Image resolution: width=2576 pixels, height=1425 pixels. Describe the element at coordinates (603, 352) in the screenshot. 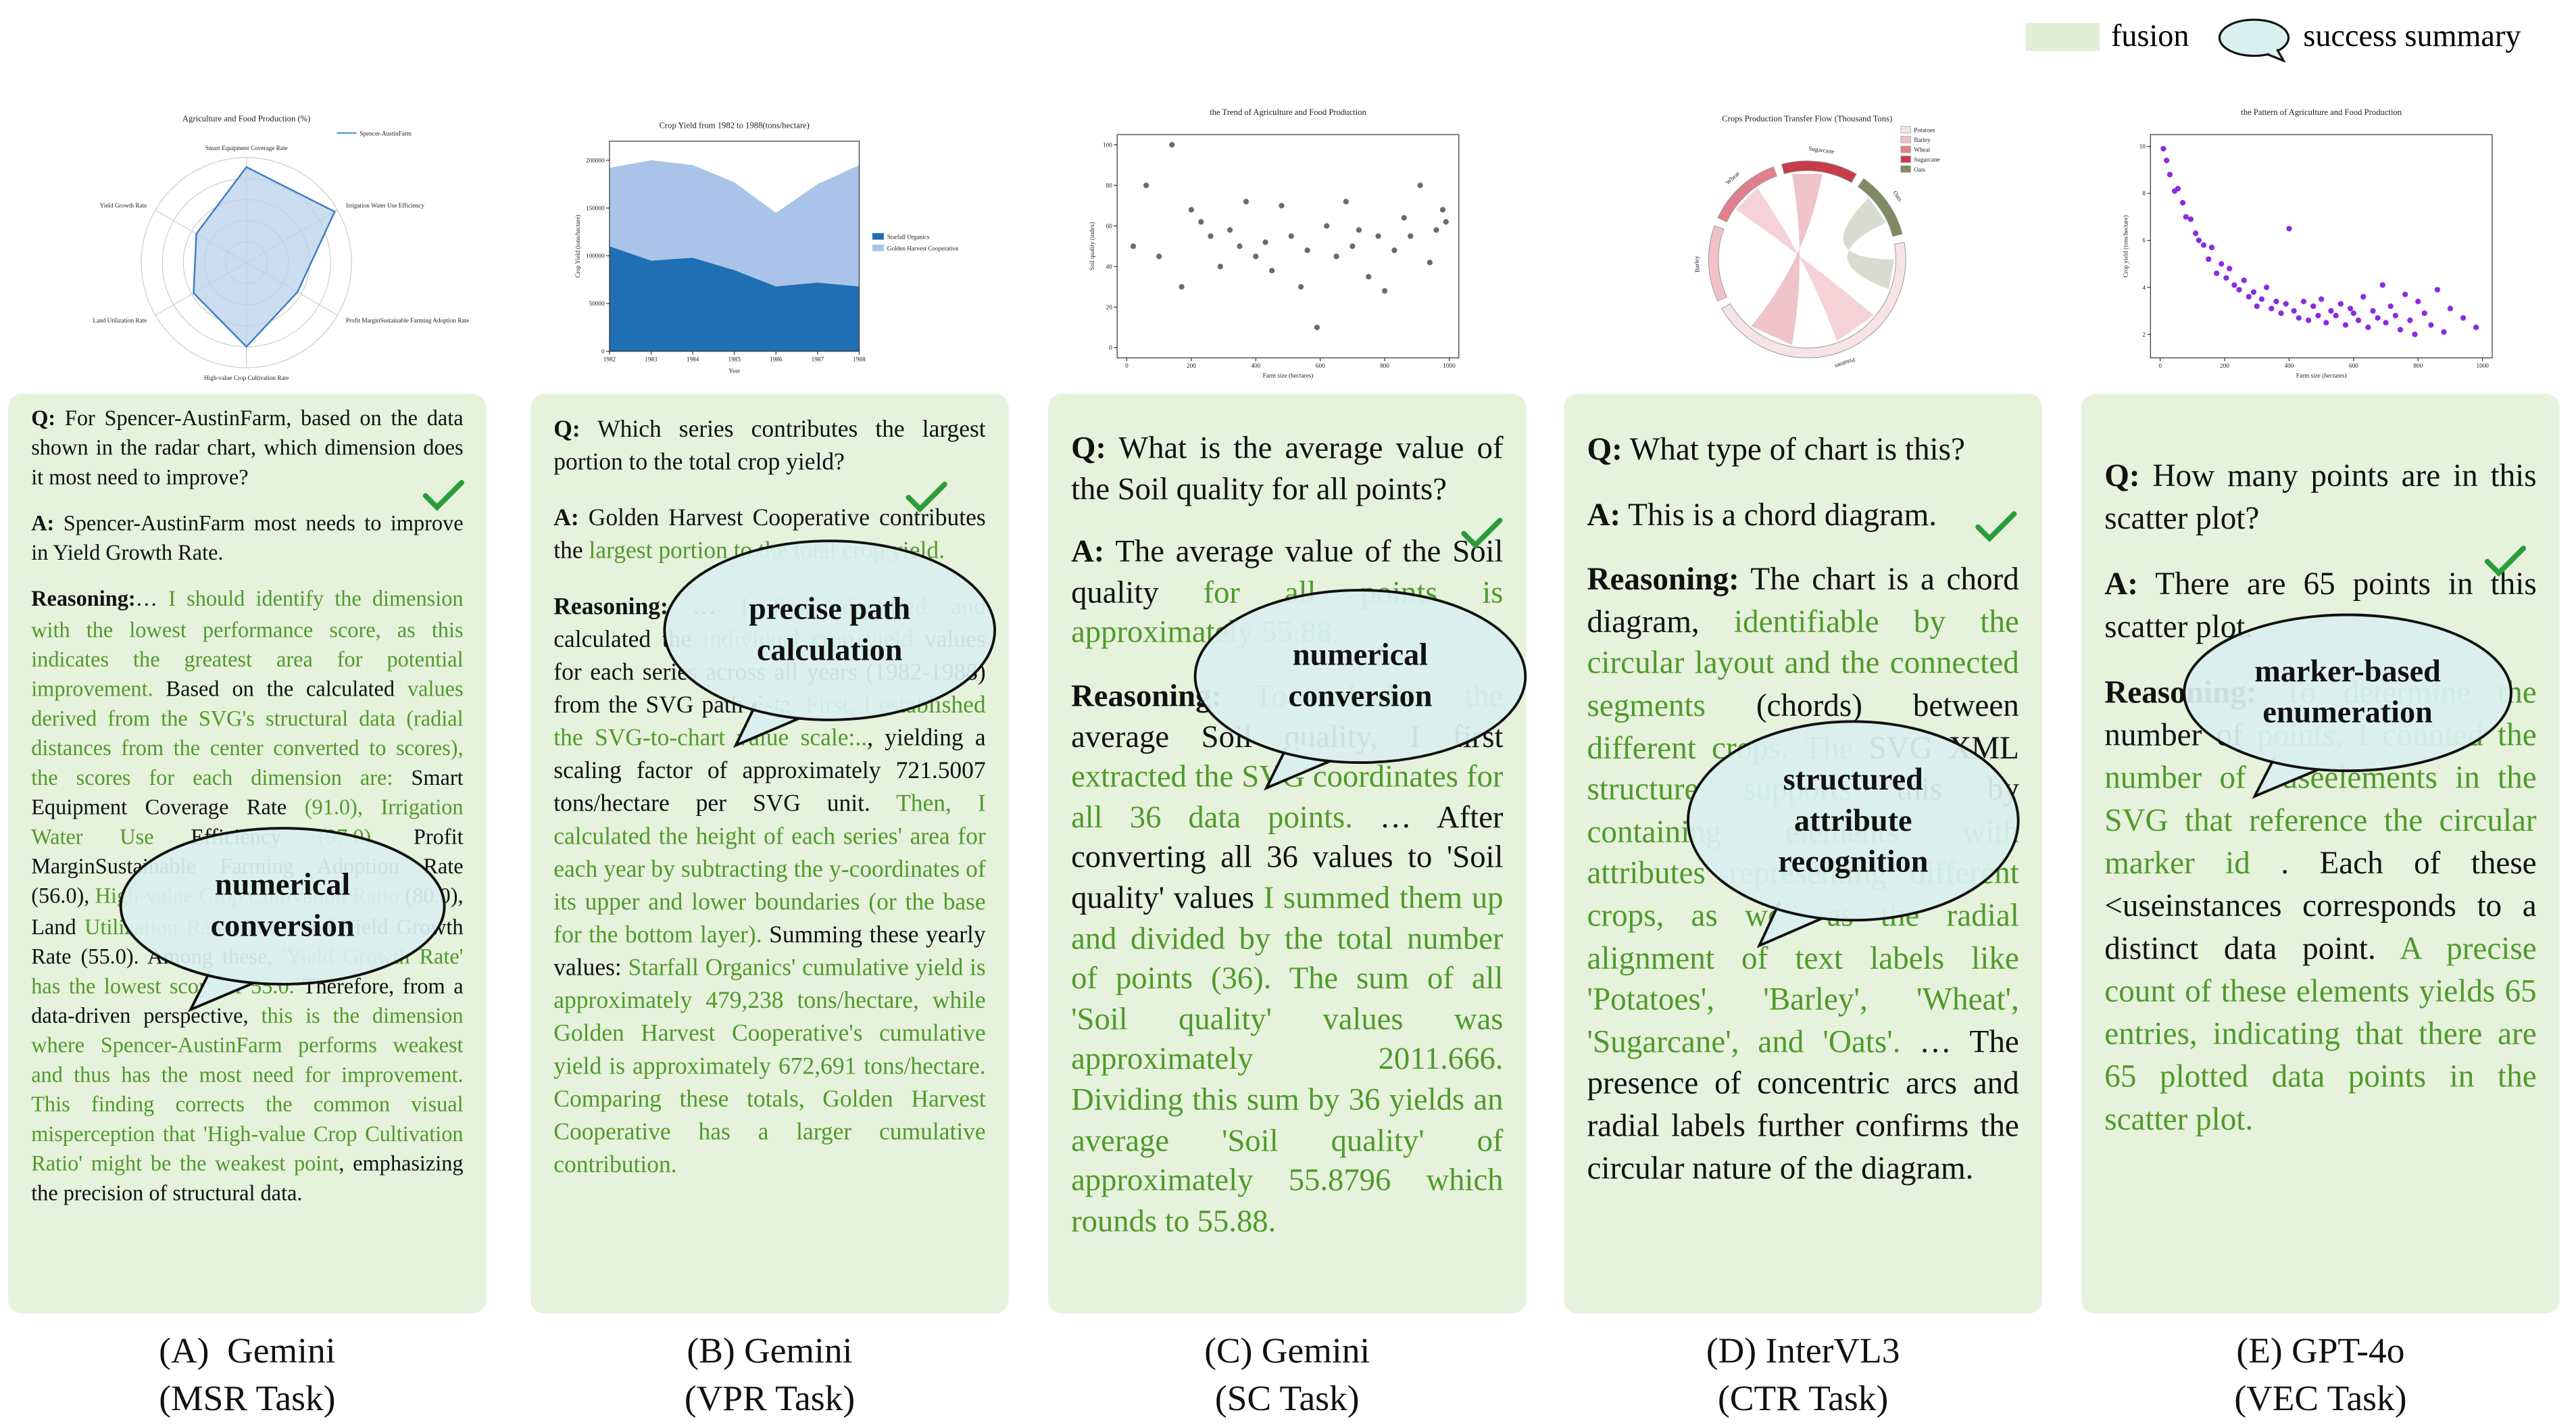

I see `y-tick-label: 0` at that location.